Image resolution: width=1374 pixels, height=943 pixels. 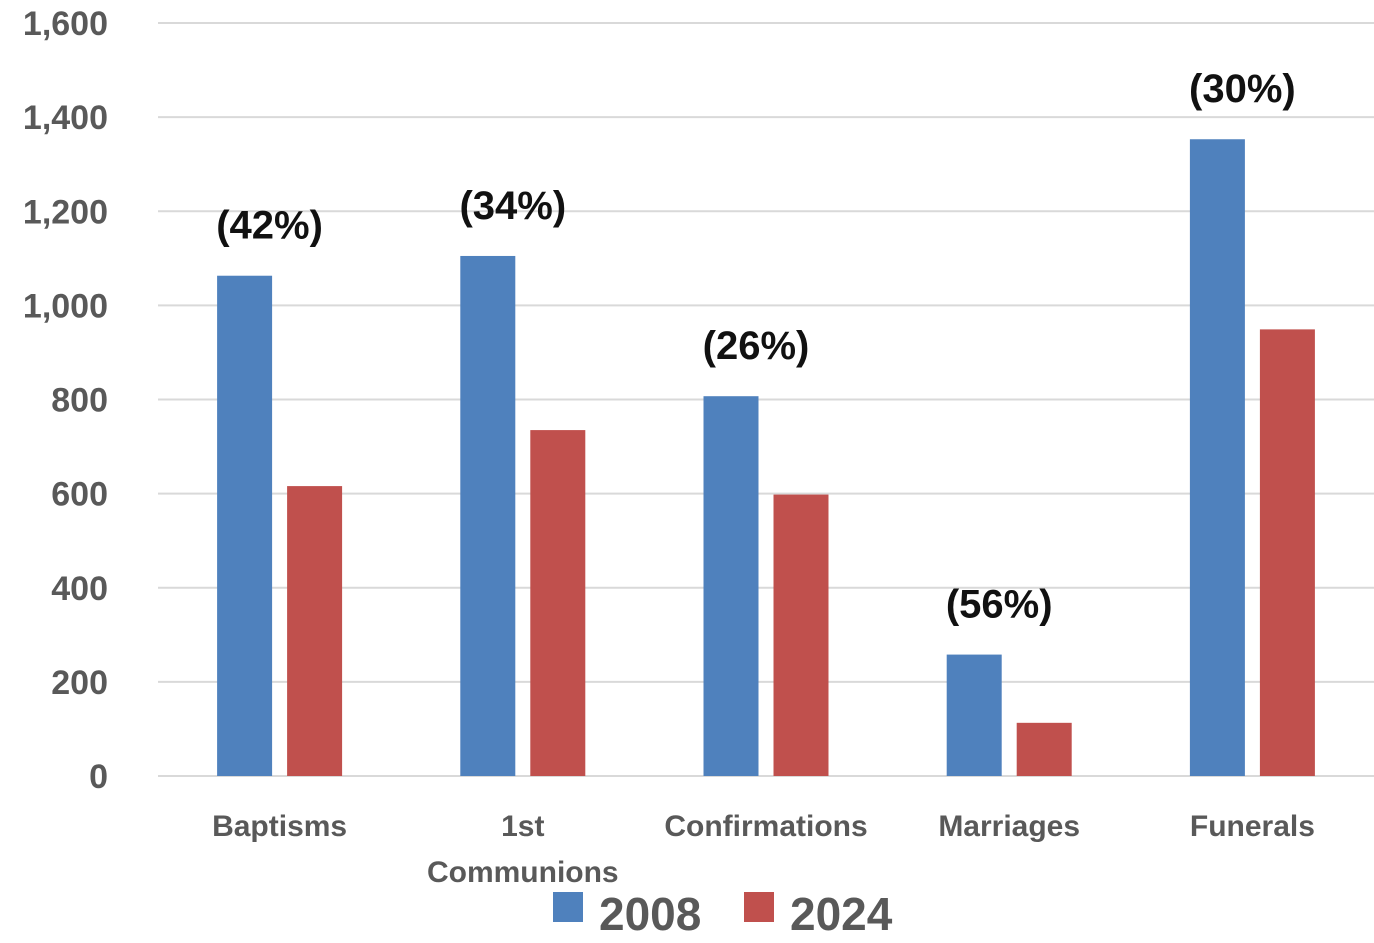 What do you see at coordinates (79, 495) in the screenshot?
I see `y-tick-label: 600` at bounding box center [79, 495].